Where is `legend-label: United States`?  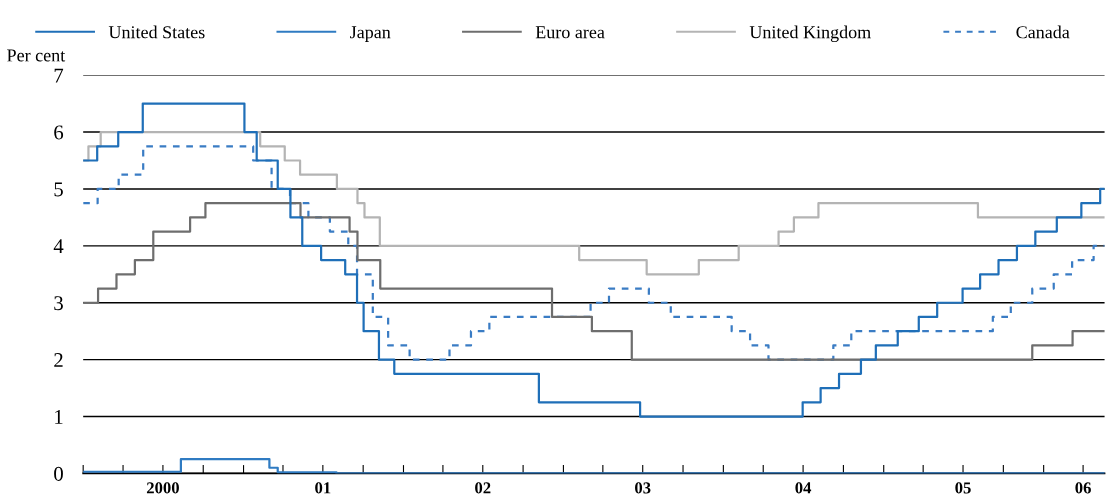
legend-label: United States is located at coordinates (156, 32).